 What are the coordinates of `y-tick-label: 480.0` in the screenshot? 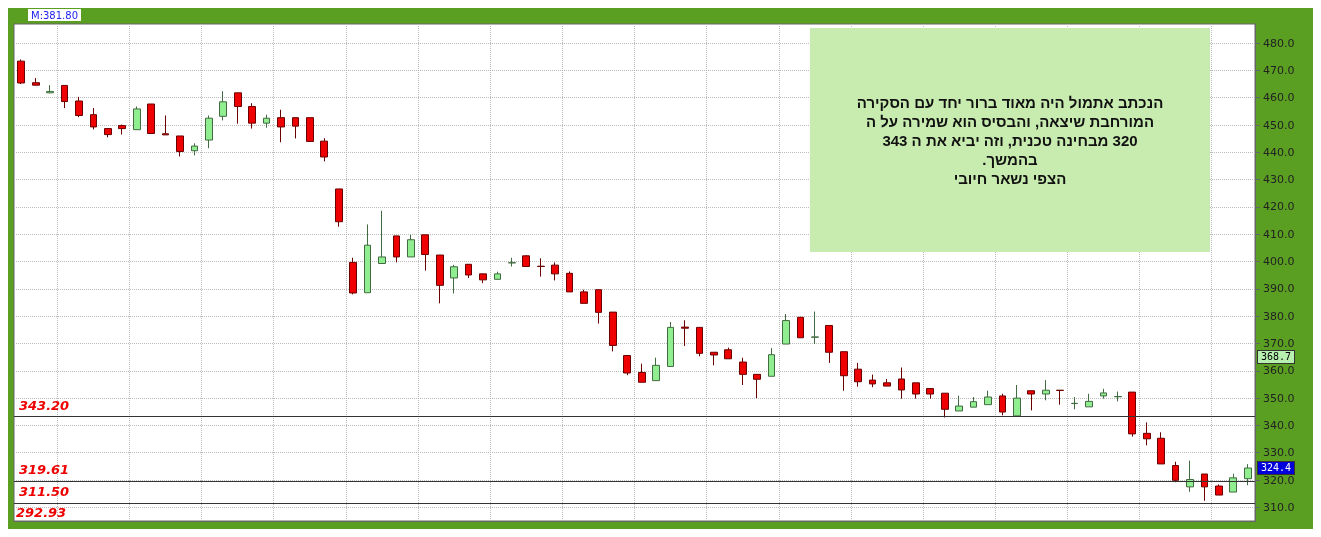 It's located at (1279, 43).